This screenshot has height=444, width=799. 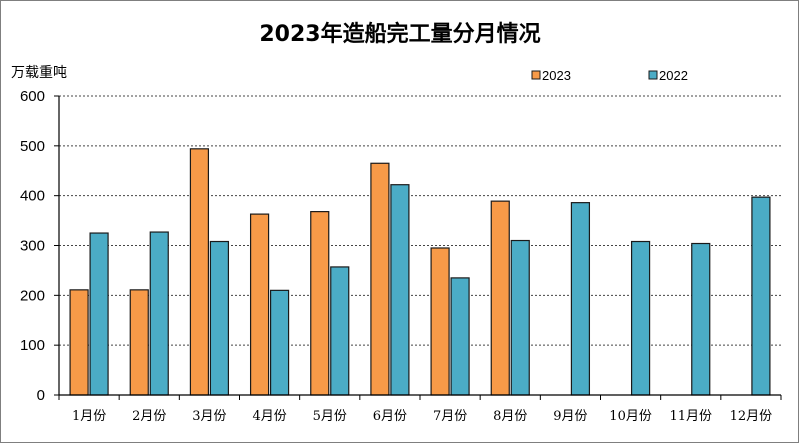 I want to click on x-tick-label: 9月份, so click(x=570, y=416).